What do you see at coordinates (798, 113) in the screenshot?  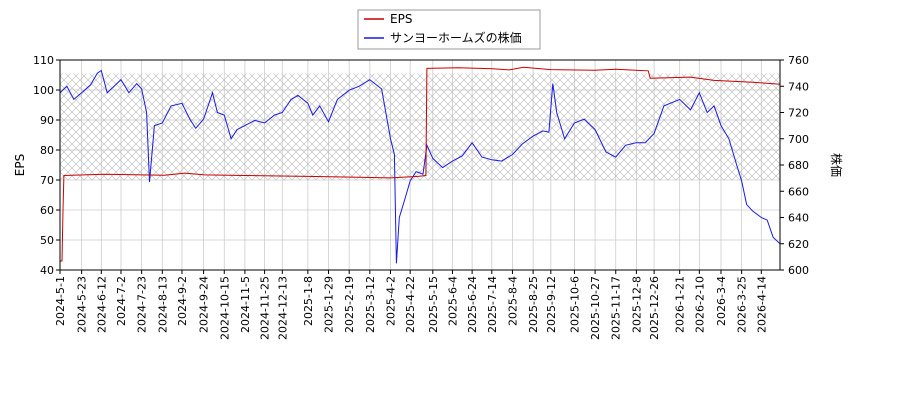 I see `y-right-tick-label: 720` at bounding box center [798, 113].